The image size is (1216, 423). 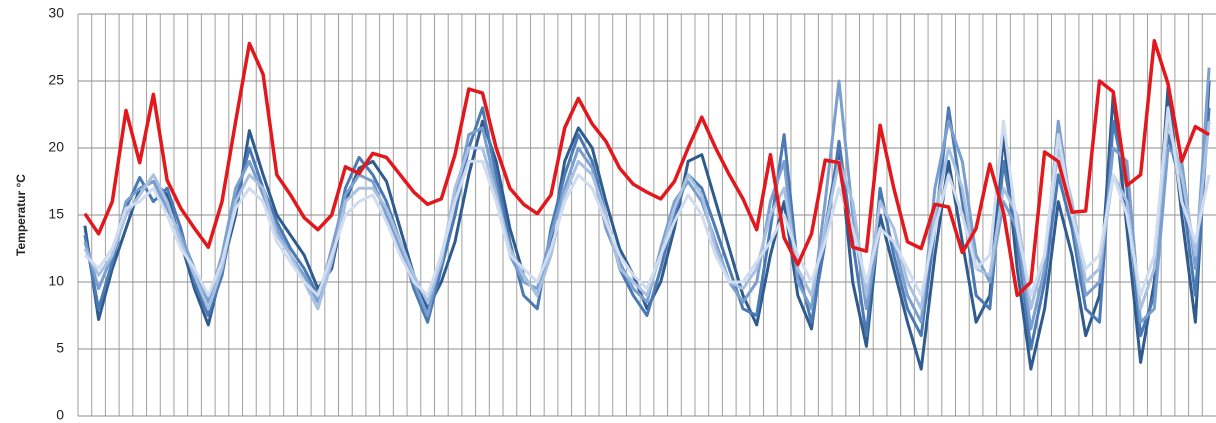 What do you see at coordinates (56, 80) in the screenshot?
I see `y-tick-label: 25` at bounding box center [56, 80].